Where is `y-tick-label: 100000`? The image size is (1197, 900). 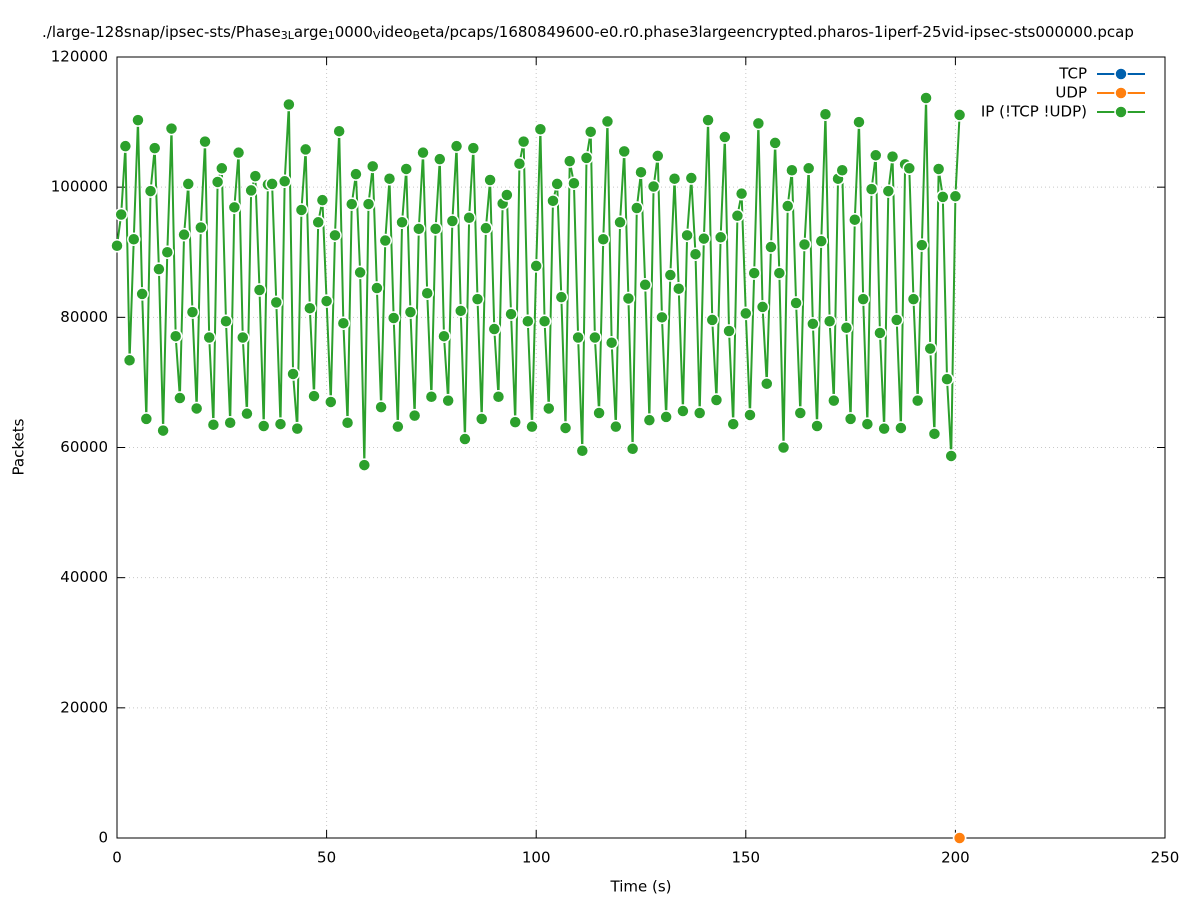
y-tick-label: 100000 is located at coordinates (79, 187).